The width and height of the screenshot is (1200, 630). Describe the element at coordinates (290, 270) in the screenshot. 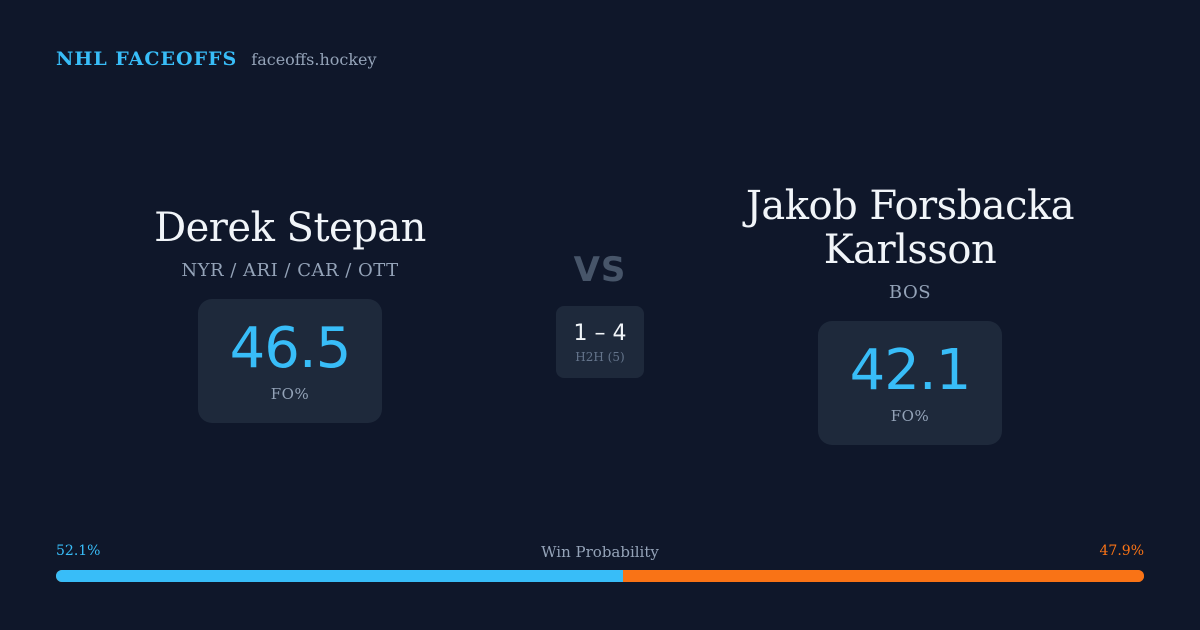

I see `player-left-teams: NYR / ARI / CAR / OTT` at that location.